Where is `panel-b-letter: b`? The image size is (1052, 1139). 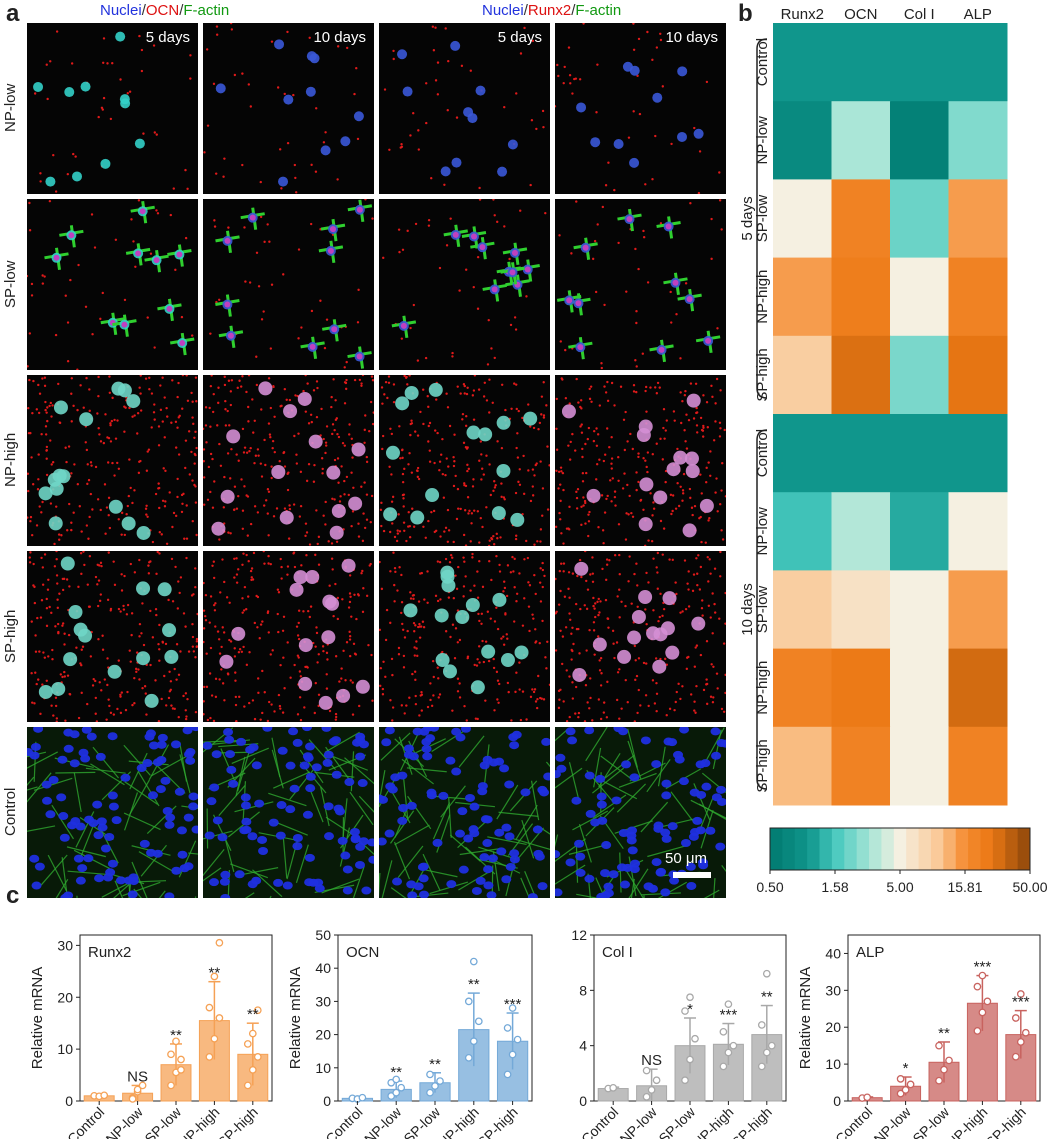 panel-b-letter: b is located at coordinates (745, 13).